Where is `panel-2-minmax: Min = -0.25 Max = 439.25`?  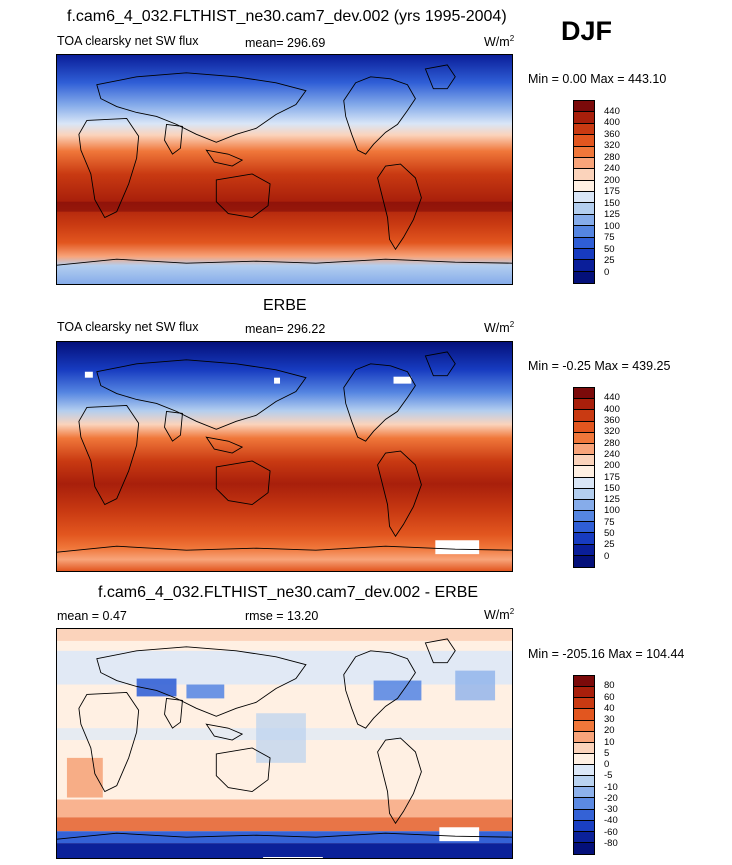
panel-2-minmax: Min = -0.25 Max = 439.25 is located at coordinates (599, 366).